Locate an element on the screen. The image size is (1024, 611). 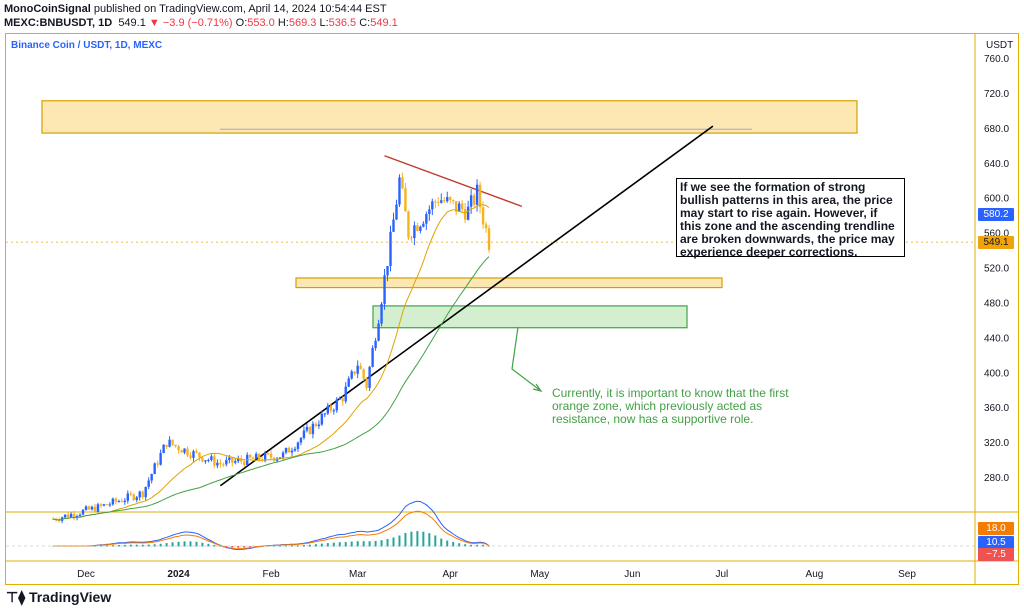
x-tick-label: Sep is located at coordinates (907, 574).